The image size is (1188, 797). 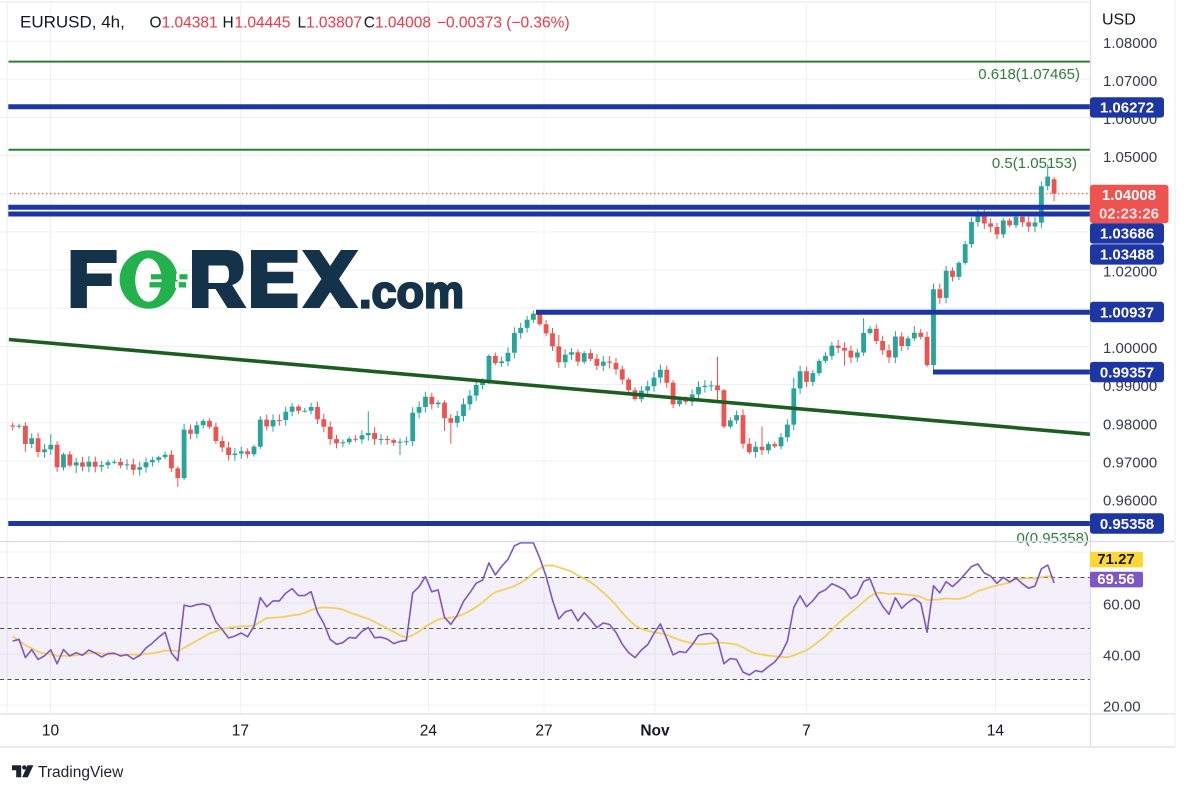 What do you see at coordinates (1130, 272) in the screenshot?
I see `svg-text: 1.02000` at bounding box center [1130, 272].